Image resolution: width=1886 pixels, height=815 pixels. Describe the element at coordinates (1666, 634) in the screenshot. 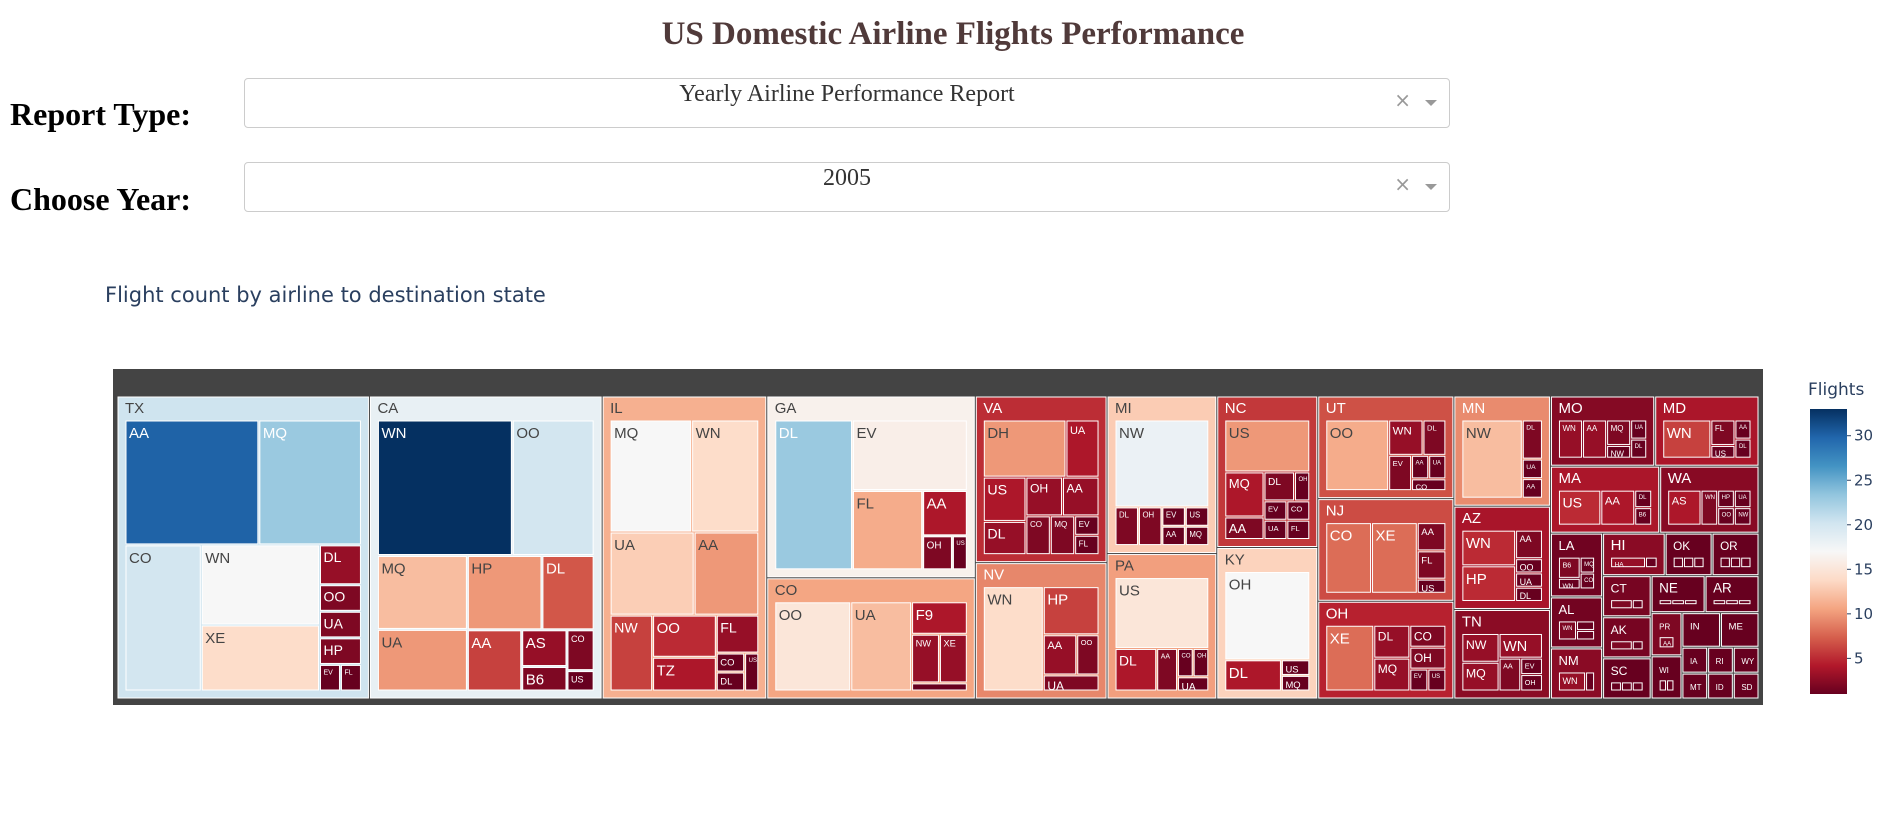

I see `state-pr: PR AA` at that location.